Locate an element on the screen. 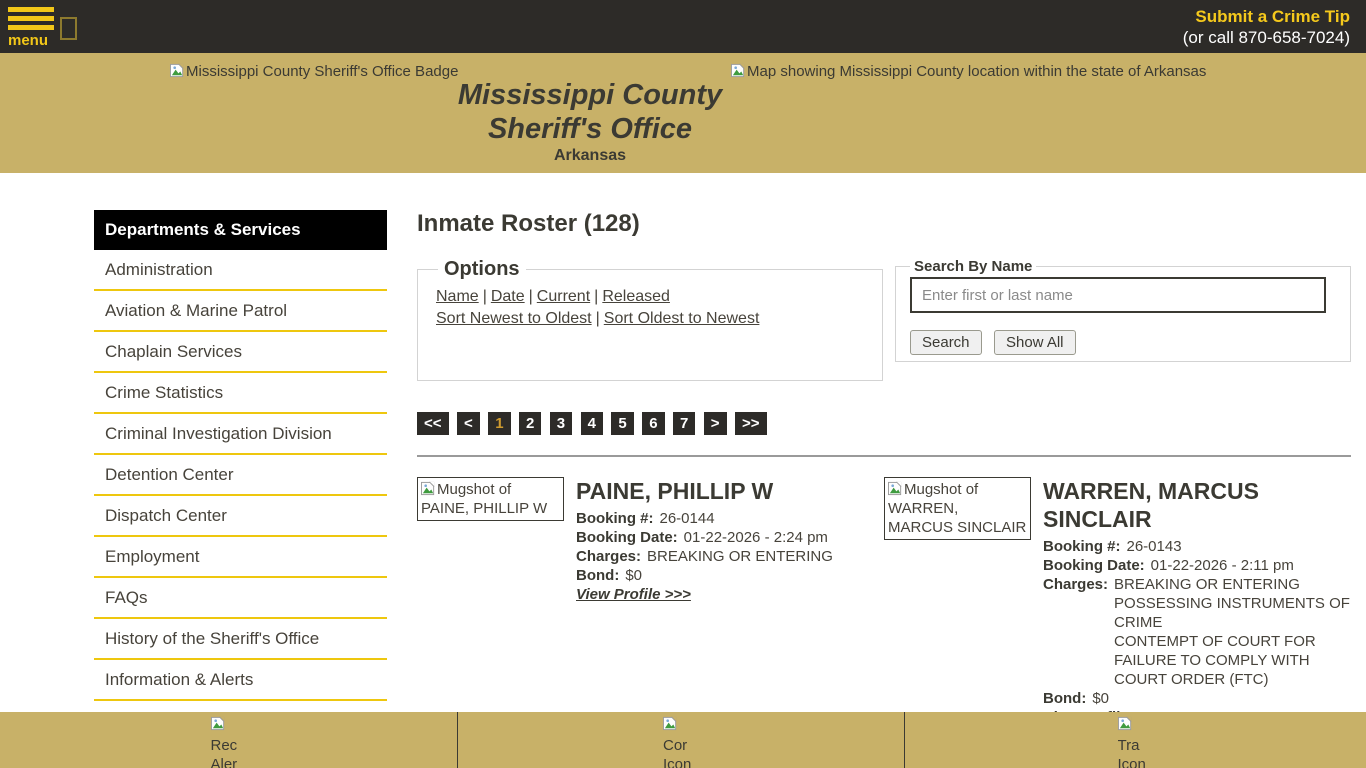  sort-newest-to-oldest-link: Sort Newest to Oldest is located at coordinates (514, 318).